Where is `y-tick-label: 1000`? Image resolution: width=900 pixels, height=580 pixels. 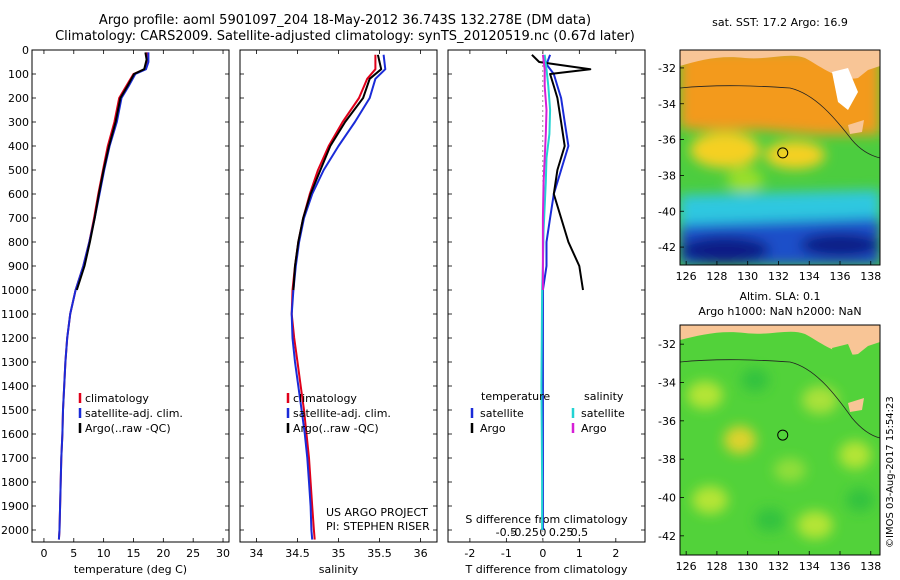 y-tick-label: 1000 is located at coordinates (15, 290).